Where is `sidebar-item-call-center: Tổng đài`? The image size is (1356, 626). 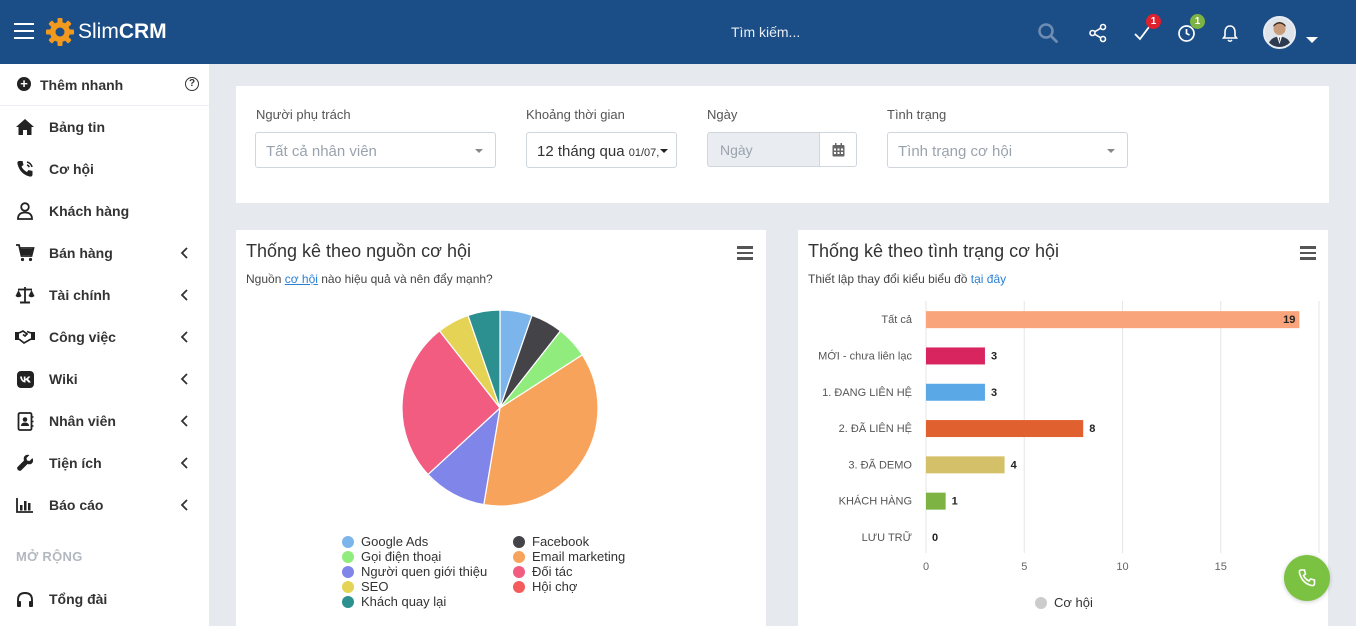
sidebar-item-call-center: Tổng đài is located at coordinates (104, 599).